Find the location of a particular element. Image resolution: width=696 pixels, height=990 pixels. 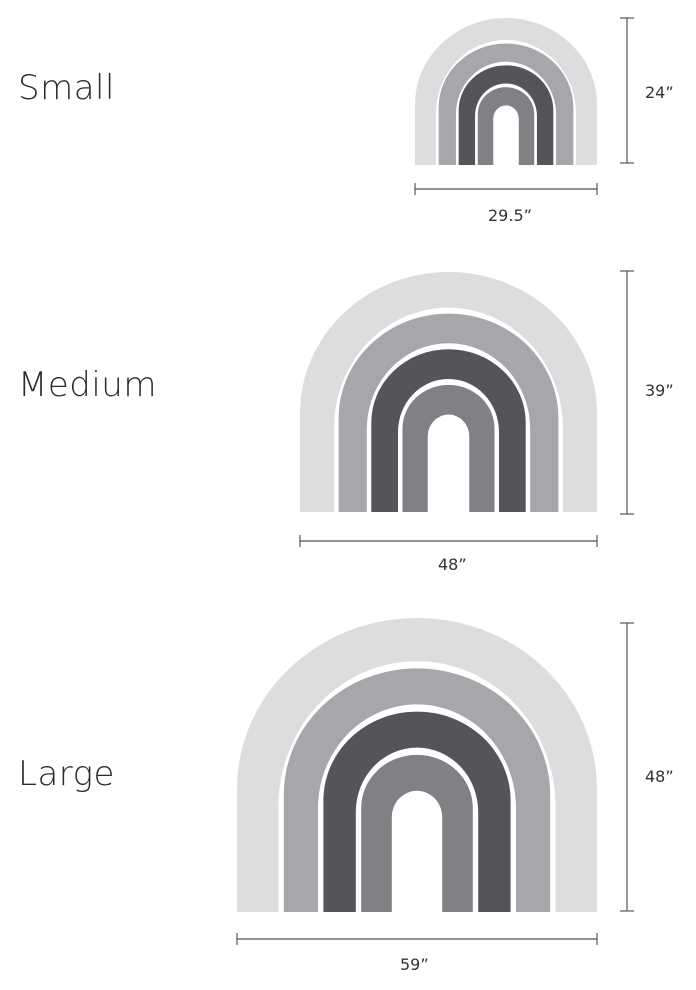

height-medium: 39” is located at coordinates (659, 390).